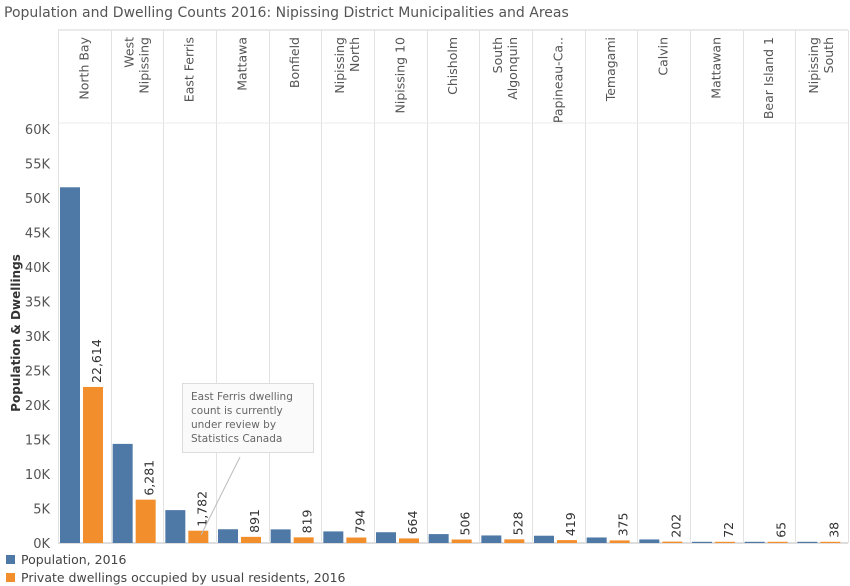  Describe the element at coordinates (412, 523) in the screenshot. I see `data-label-dwellings: 664` at that location.